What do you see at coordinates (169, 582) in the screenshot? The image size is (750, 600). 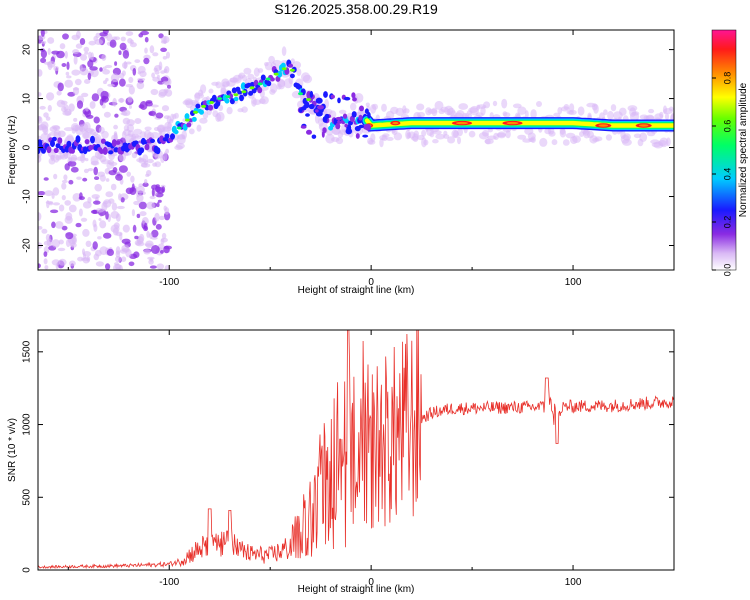 I see `x-tick-label: -100` at bounding box center [169, 582].